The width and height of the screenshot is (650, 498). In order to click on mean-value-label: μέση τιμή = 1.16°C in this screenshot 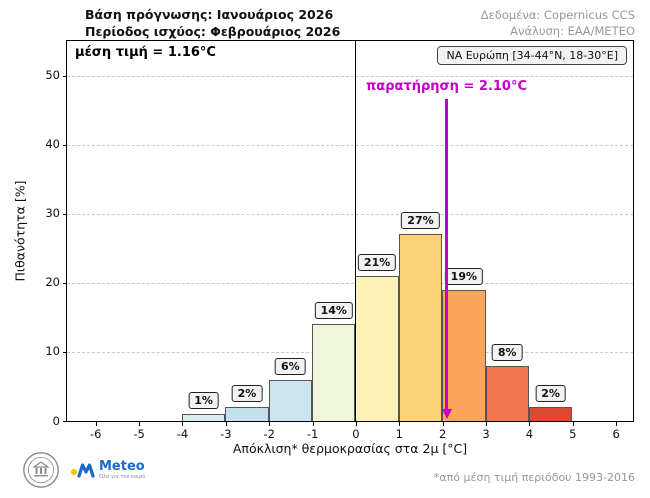, I will do `click(145, 52)`.